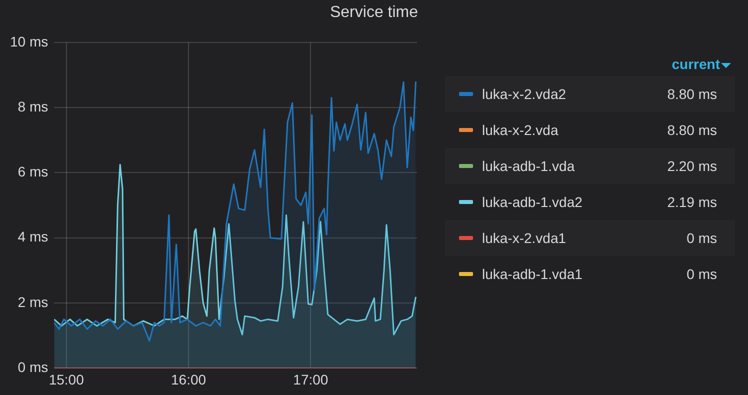  I want to click on y-tick-label: 4 ms, so click(33, 236).